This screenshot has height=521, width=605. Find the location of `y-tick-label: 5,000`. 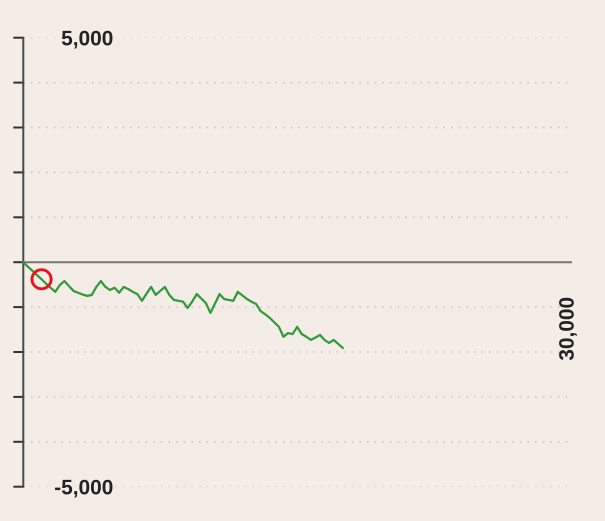

y-tick-label: 5,000 is located at coordinates (87, 39).